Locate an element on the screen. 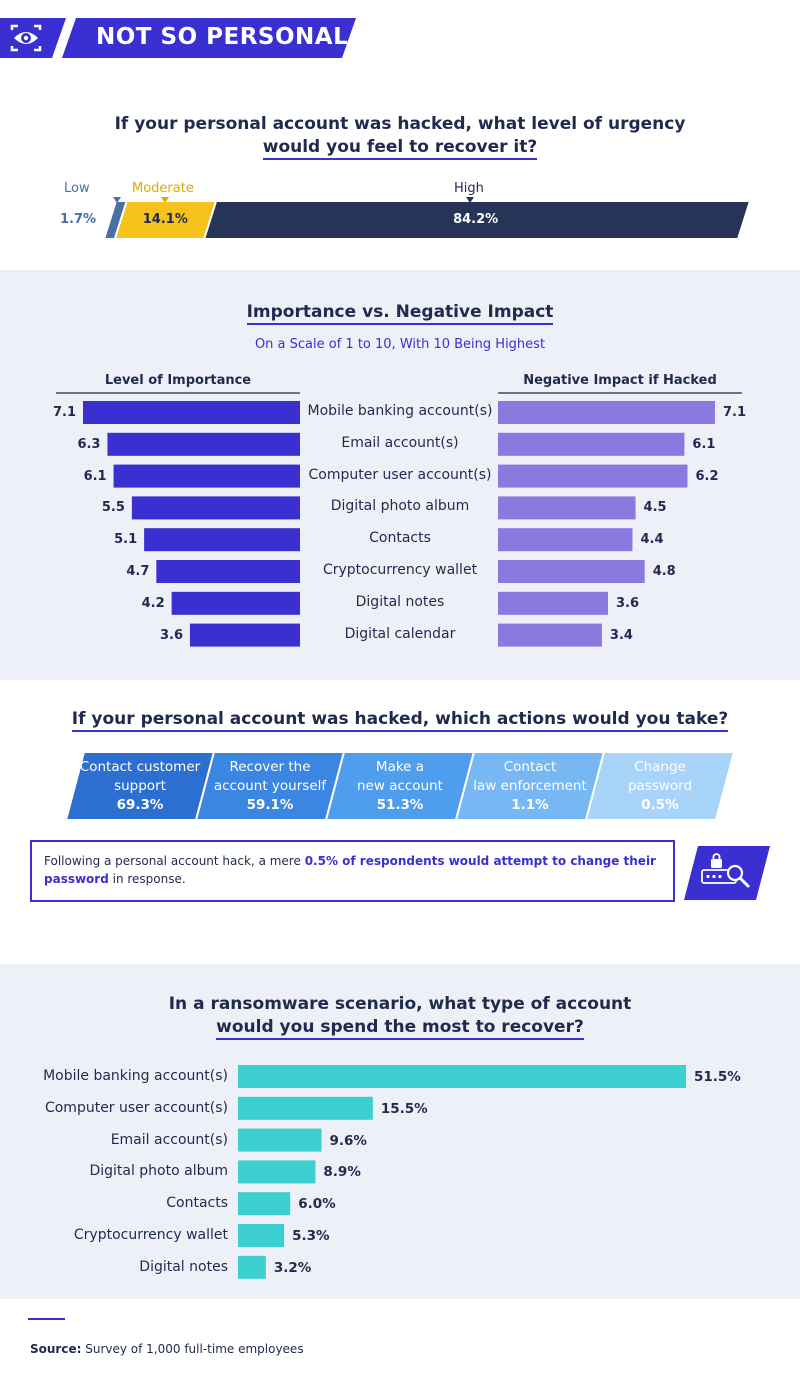  ransom-bar-email-account-s is located at coordinates (280, 1140).